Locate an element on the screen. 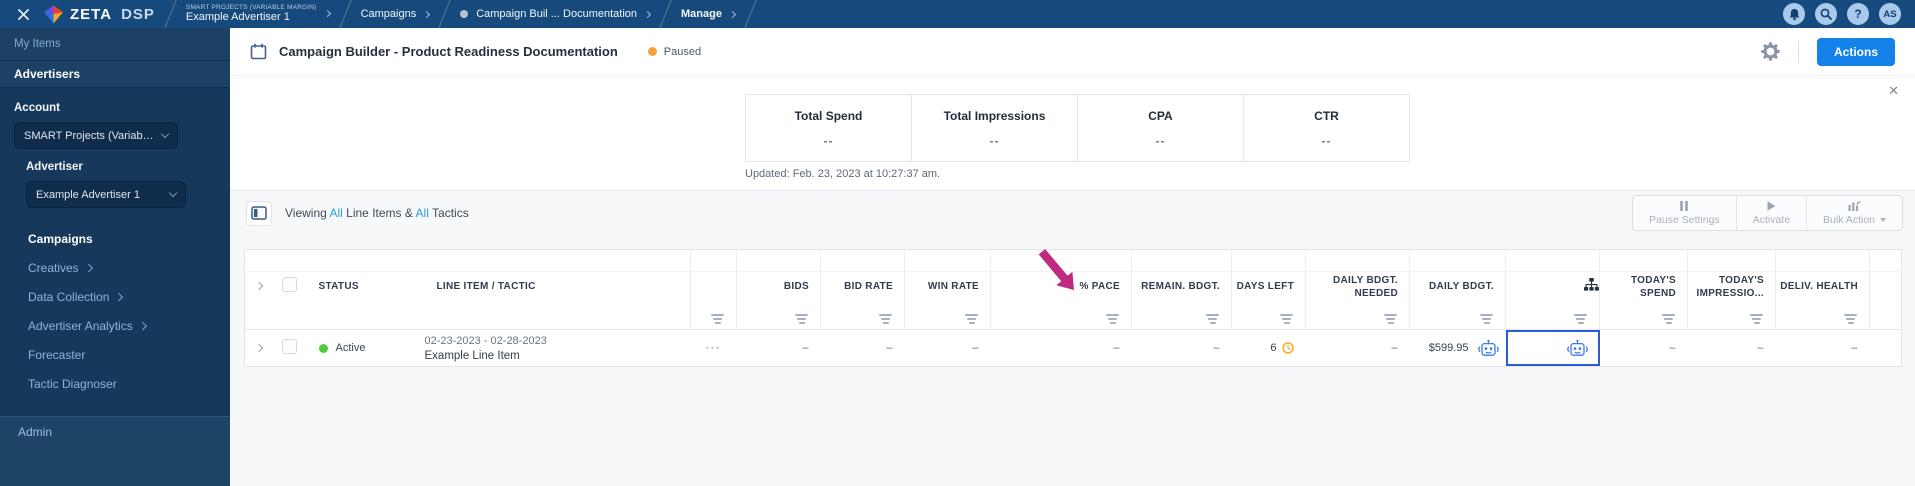 This screenshot has height=486, width=1915. filter-days-left is located at coordinates (1268, 315).